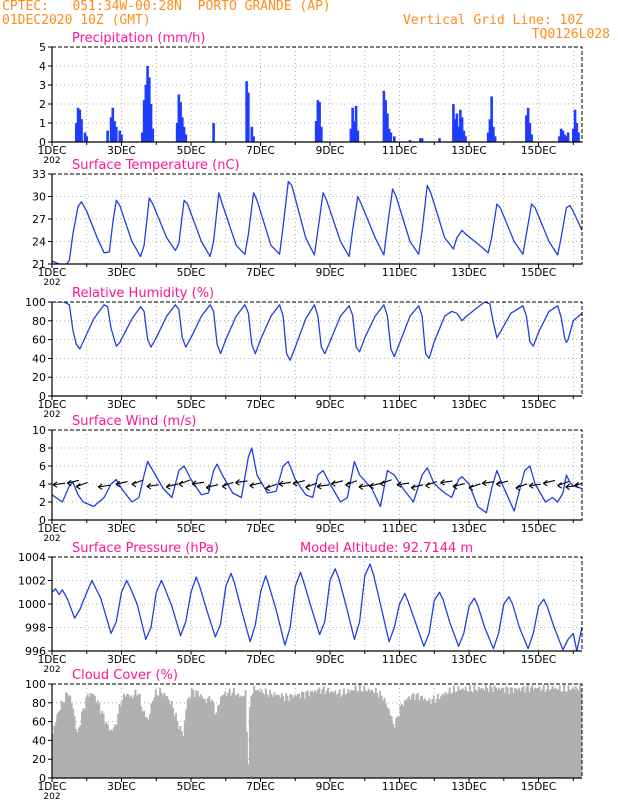 Image resolution: width=618 pixels, height=800 pixels. I want to click on temp-ytick-label: 24, so click(39, 242).